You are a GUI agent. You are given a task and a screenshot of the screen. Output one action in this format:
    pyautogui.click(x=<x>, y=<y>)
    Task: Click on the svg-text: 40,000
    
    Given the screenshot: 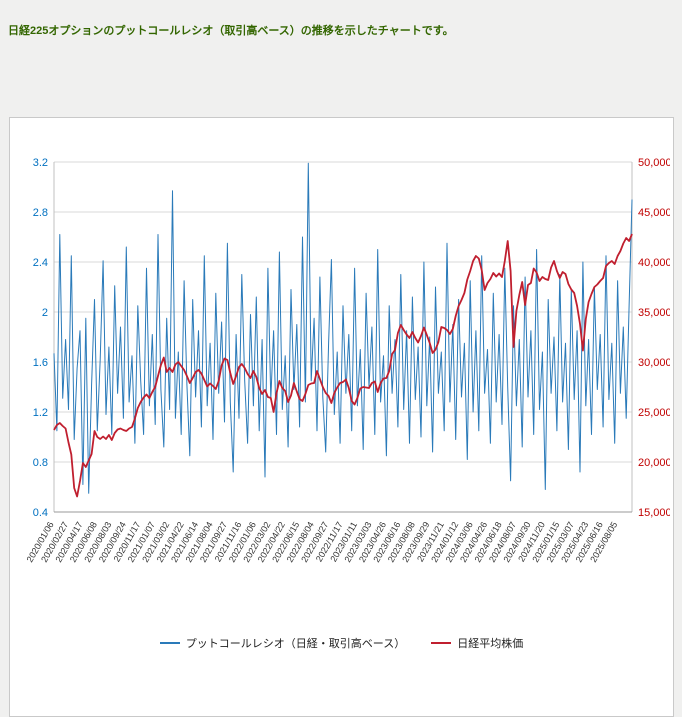 What is the action you would take?
    pyautogui.click(x=654, y=263)
    